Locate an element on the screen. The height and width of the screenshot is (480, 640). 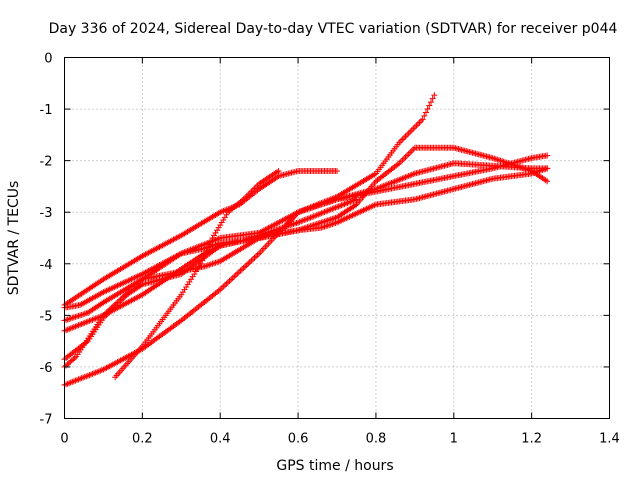
y-tick-label: -5 is located at coordinates (46, 316).